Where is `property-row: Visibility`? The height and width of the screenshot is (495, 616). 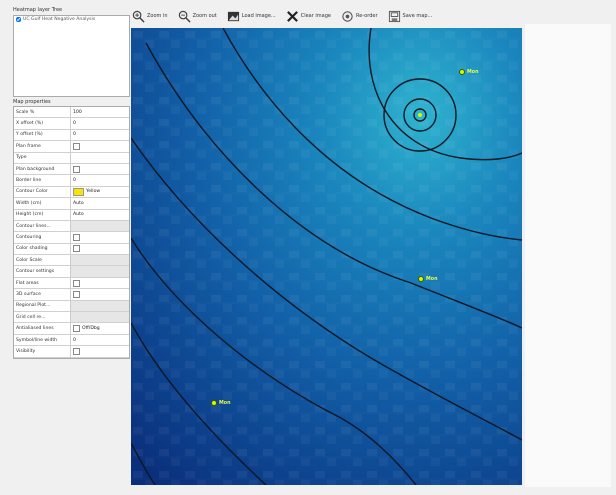 property-row: Visibility is located at coordinates (71, 352).